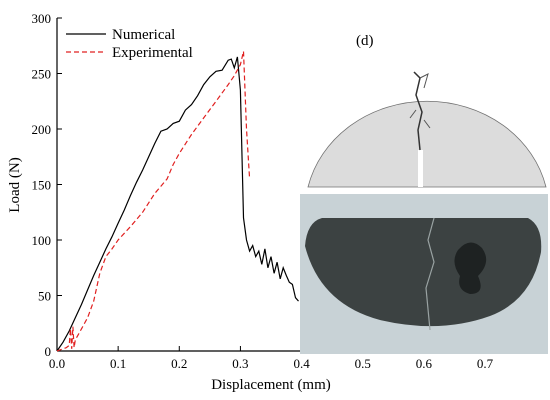  Describe the element at coordinates (418, 111) in the screenshot. I see `sim-crack` at that location.